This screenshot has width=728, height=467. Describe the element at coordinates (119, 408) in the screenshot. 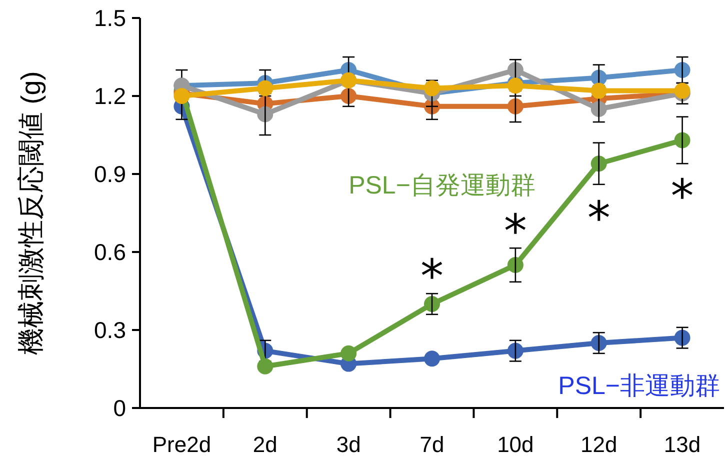

I see `y-tick-label: 0` at that location.